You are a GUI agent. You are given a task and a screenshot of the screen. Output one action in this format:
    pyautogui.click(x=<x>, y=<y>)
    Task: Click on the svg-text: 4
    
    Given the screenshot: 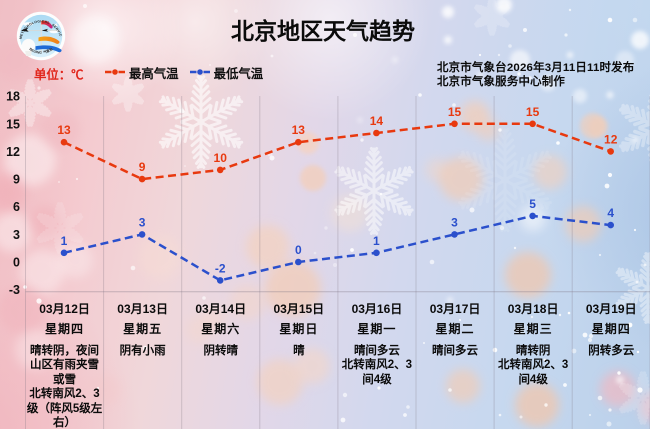 What is the action you would take?
    pyautogui.click(x=610, y=213)
    